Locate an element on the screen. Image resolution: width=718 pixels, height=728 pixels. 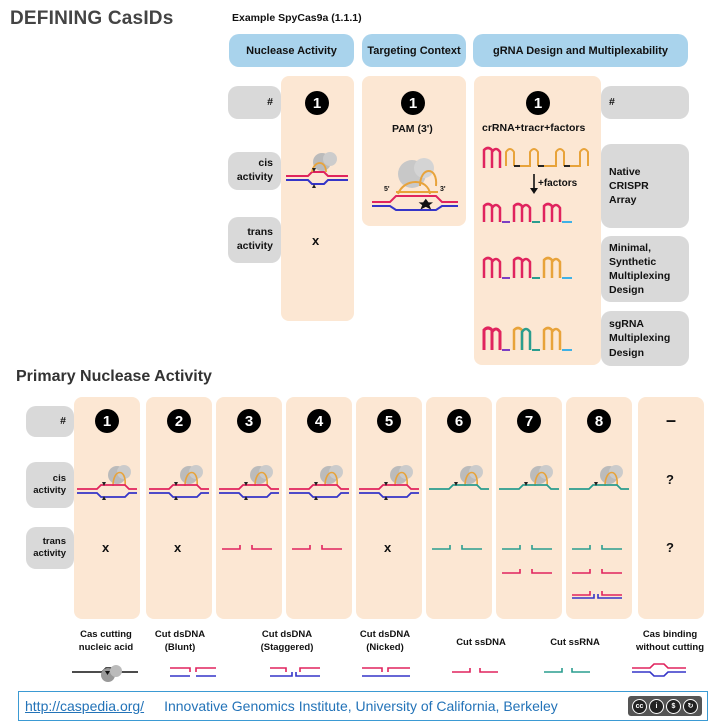
primary-number-badge-4: 4 is located at coordinates (319, 421).